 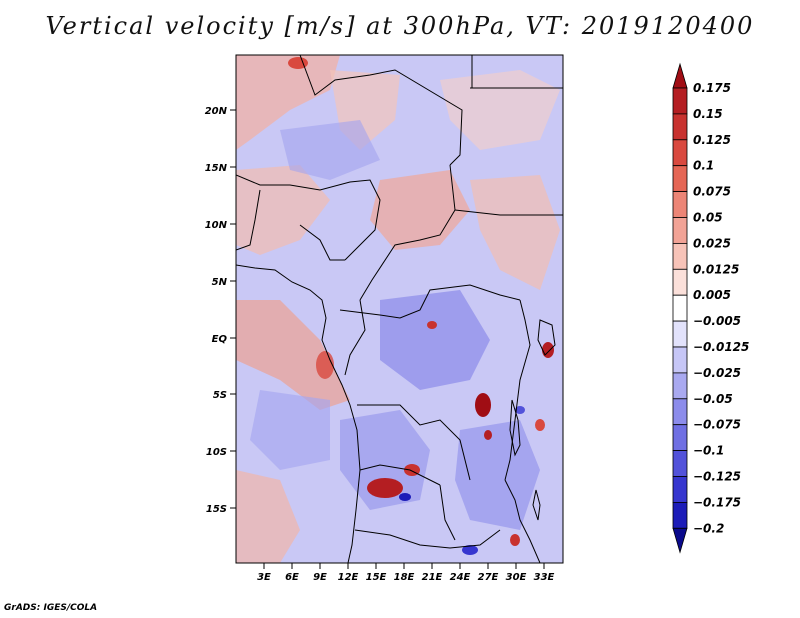 I want to click on colorbar-label: −0.125, so click(x=717, y=477).